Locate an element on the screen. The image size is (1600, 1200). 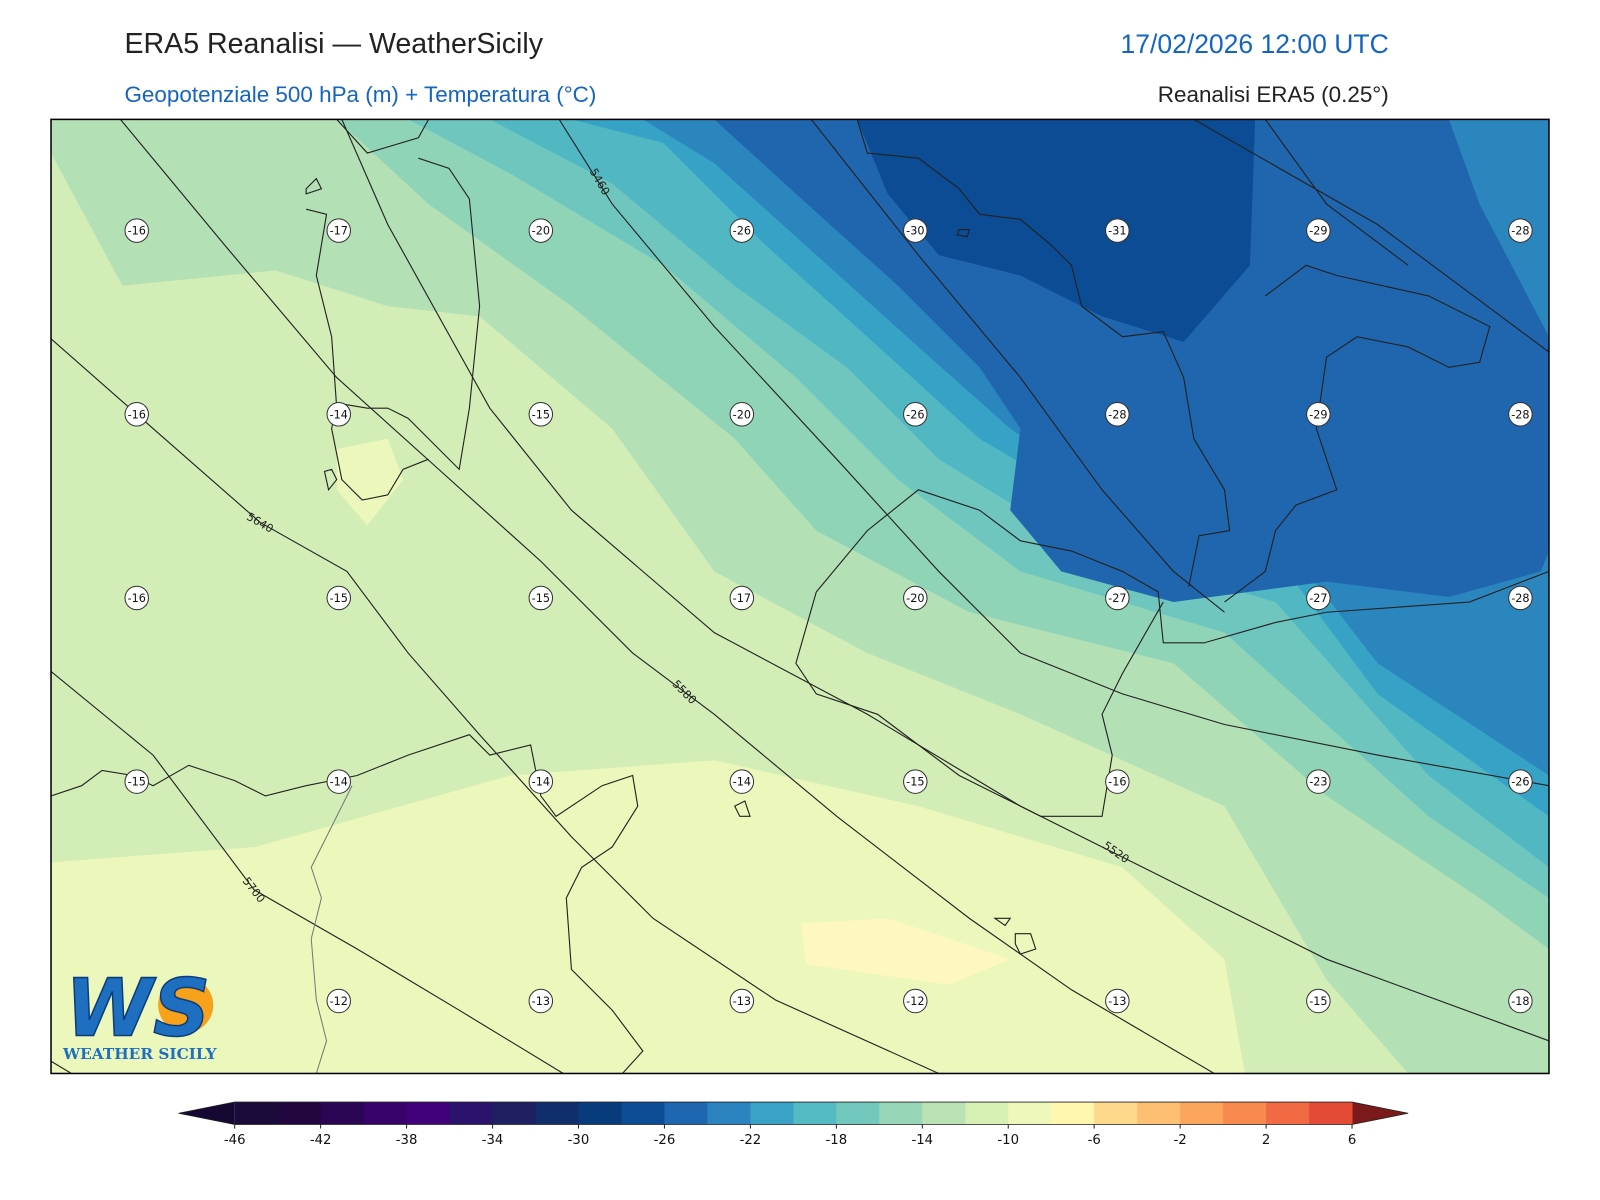
temperature-value: -29 is located at coordinates (1318, 414).